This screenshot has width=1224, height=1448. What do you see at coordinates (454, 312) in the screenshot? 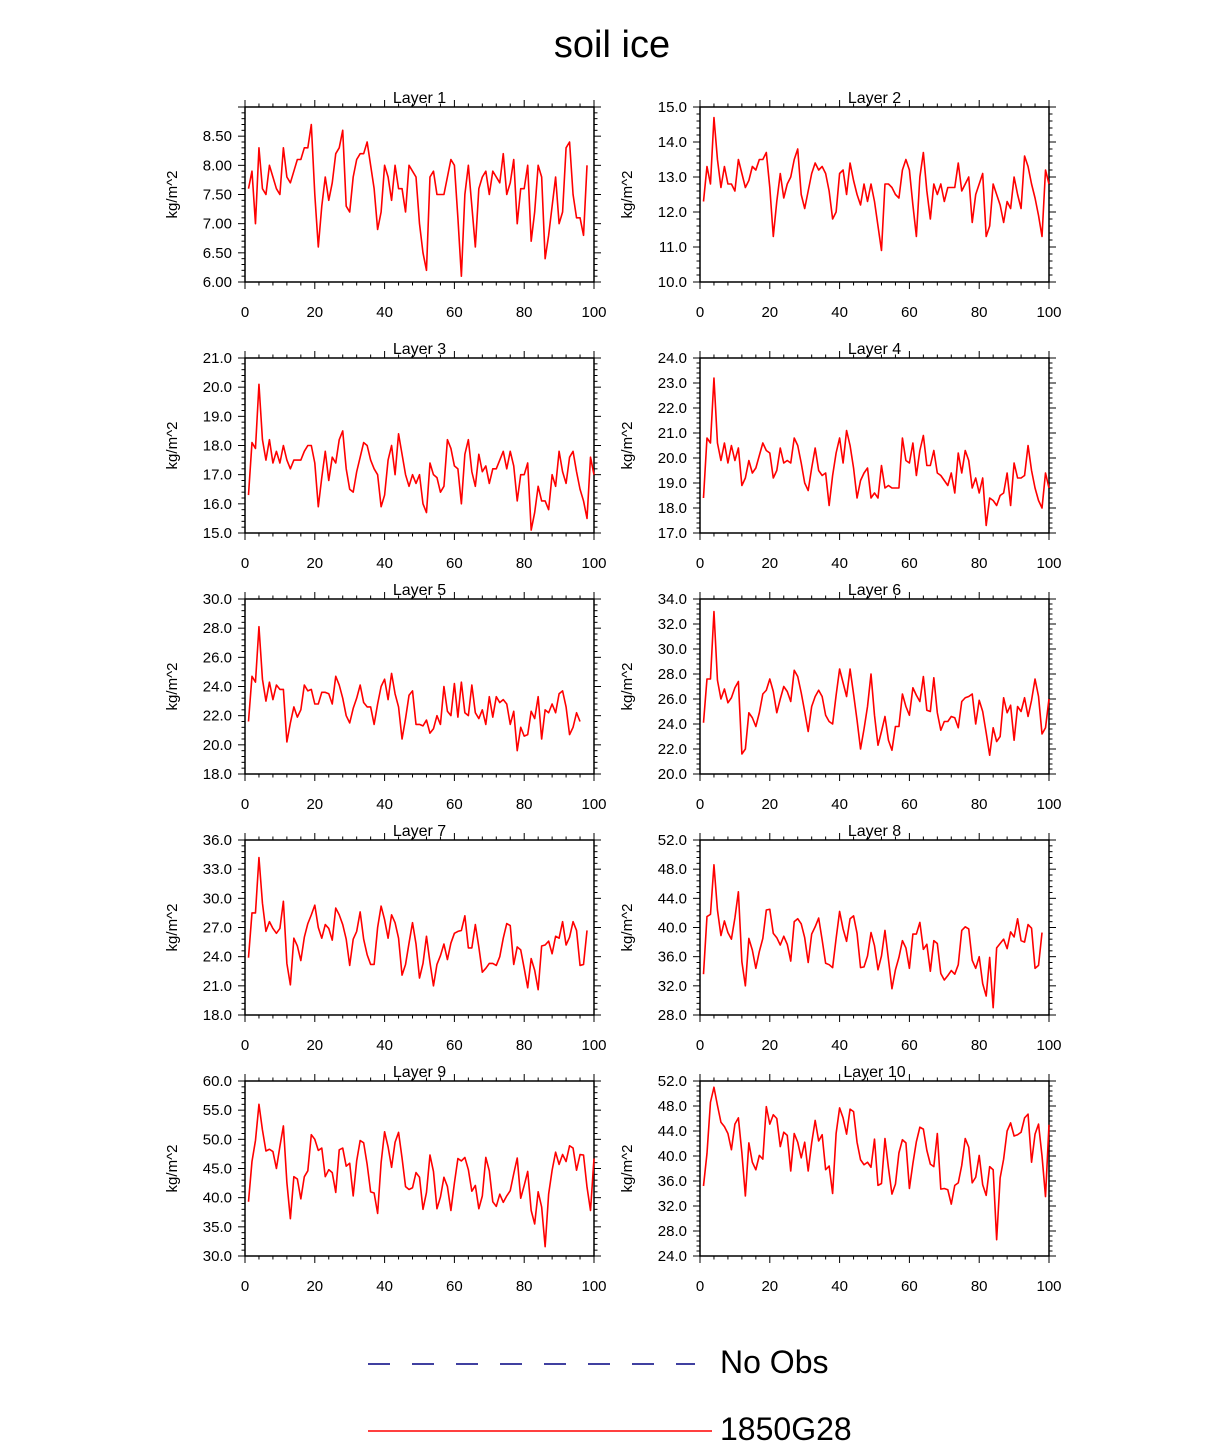
I see `x-tick-label: 60` at bounding box center [454, 312].